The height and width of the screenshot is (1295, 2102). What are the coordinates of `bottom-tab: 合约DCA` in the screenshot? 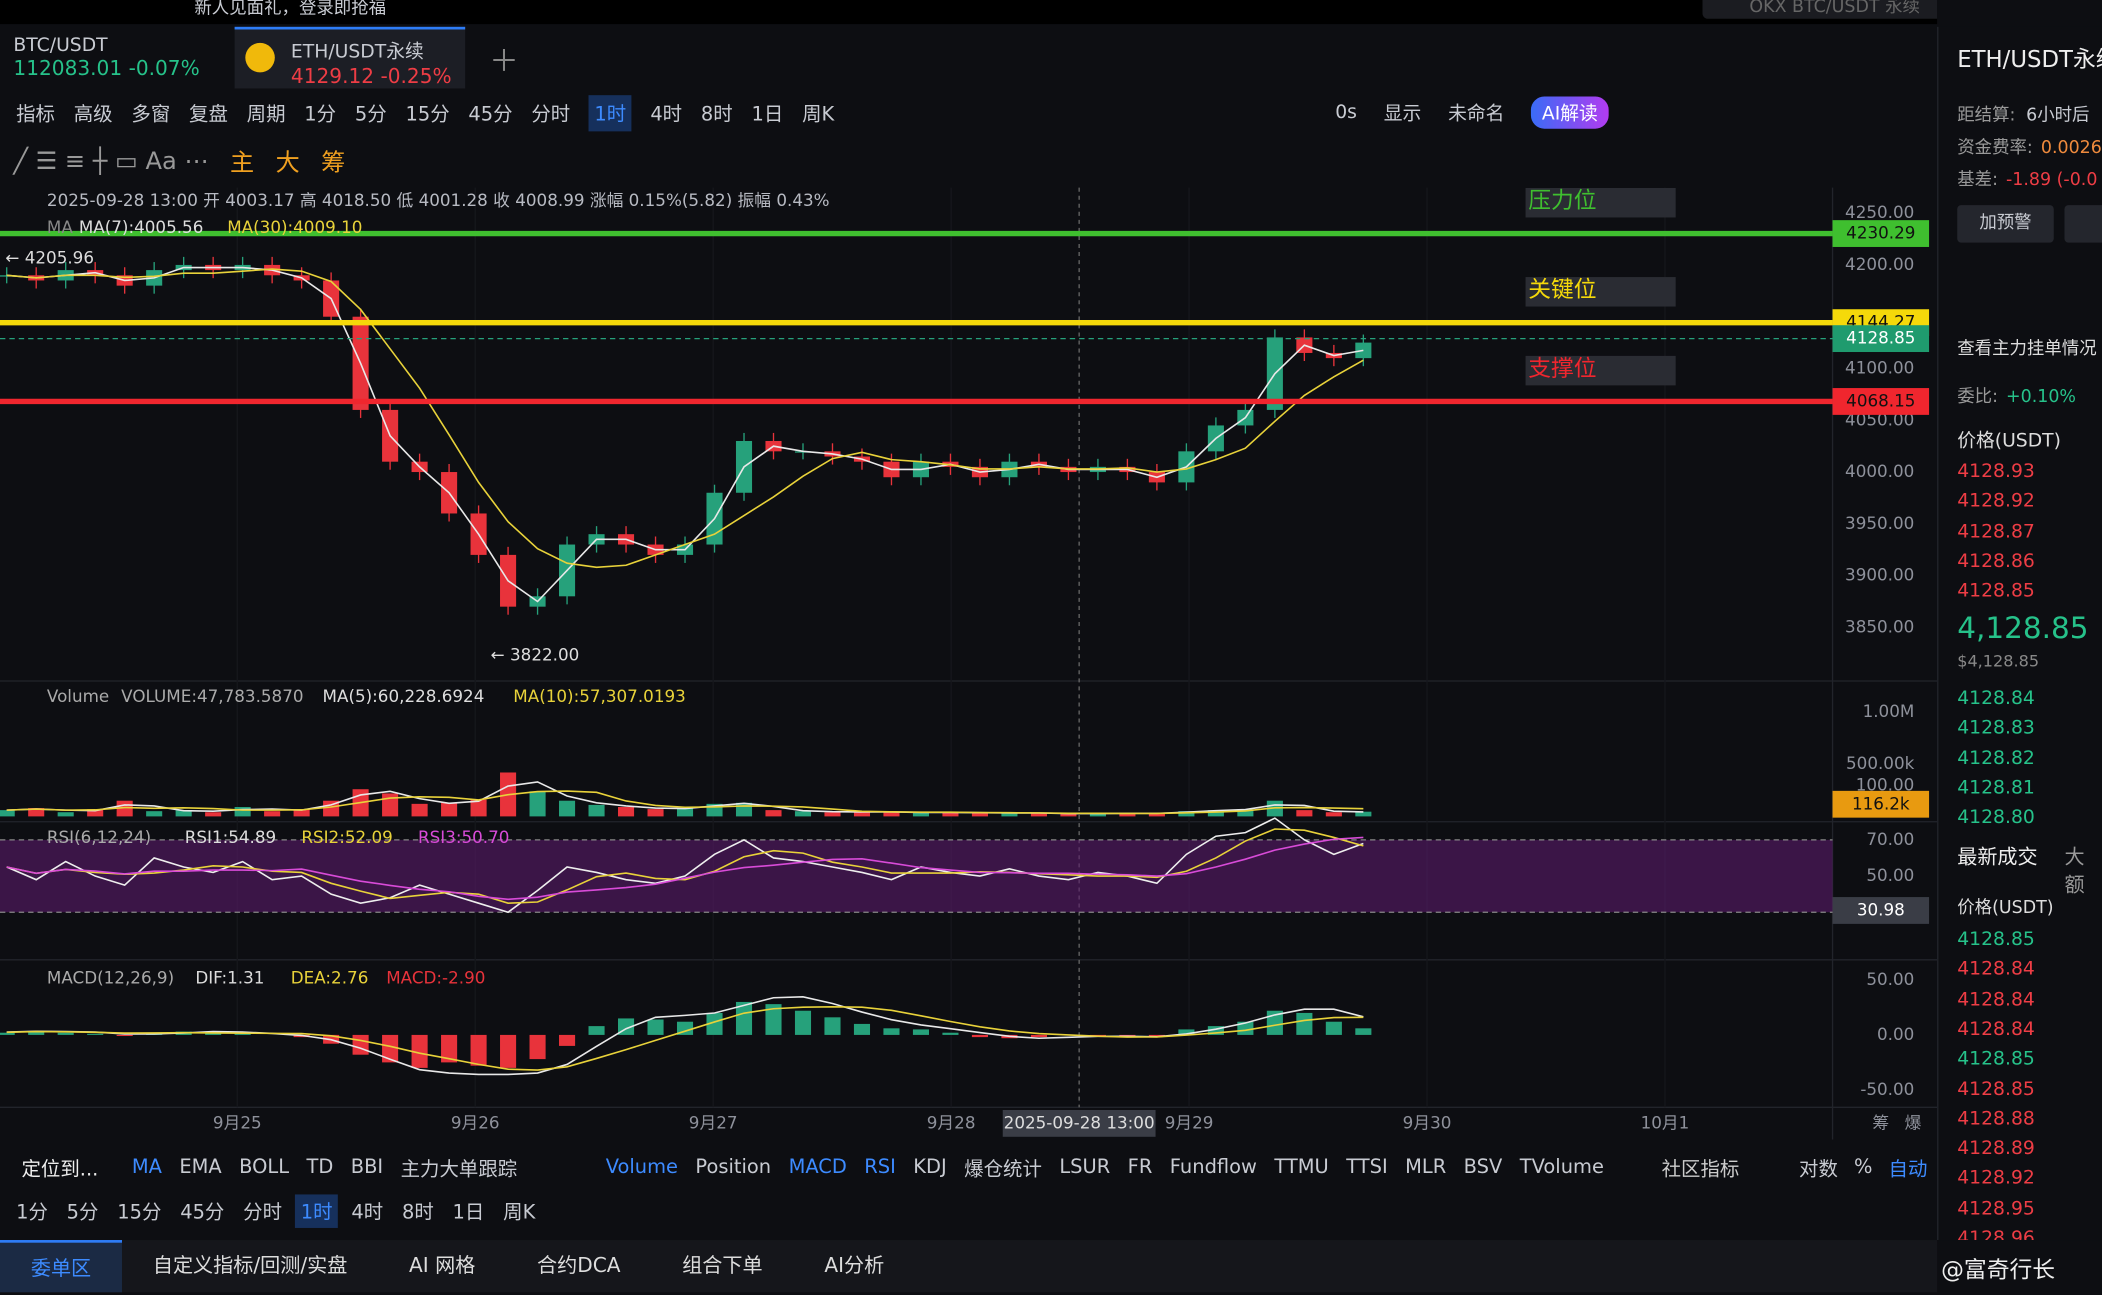 It's located at (579, 1265).